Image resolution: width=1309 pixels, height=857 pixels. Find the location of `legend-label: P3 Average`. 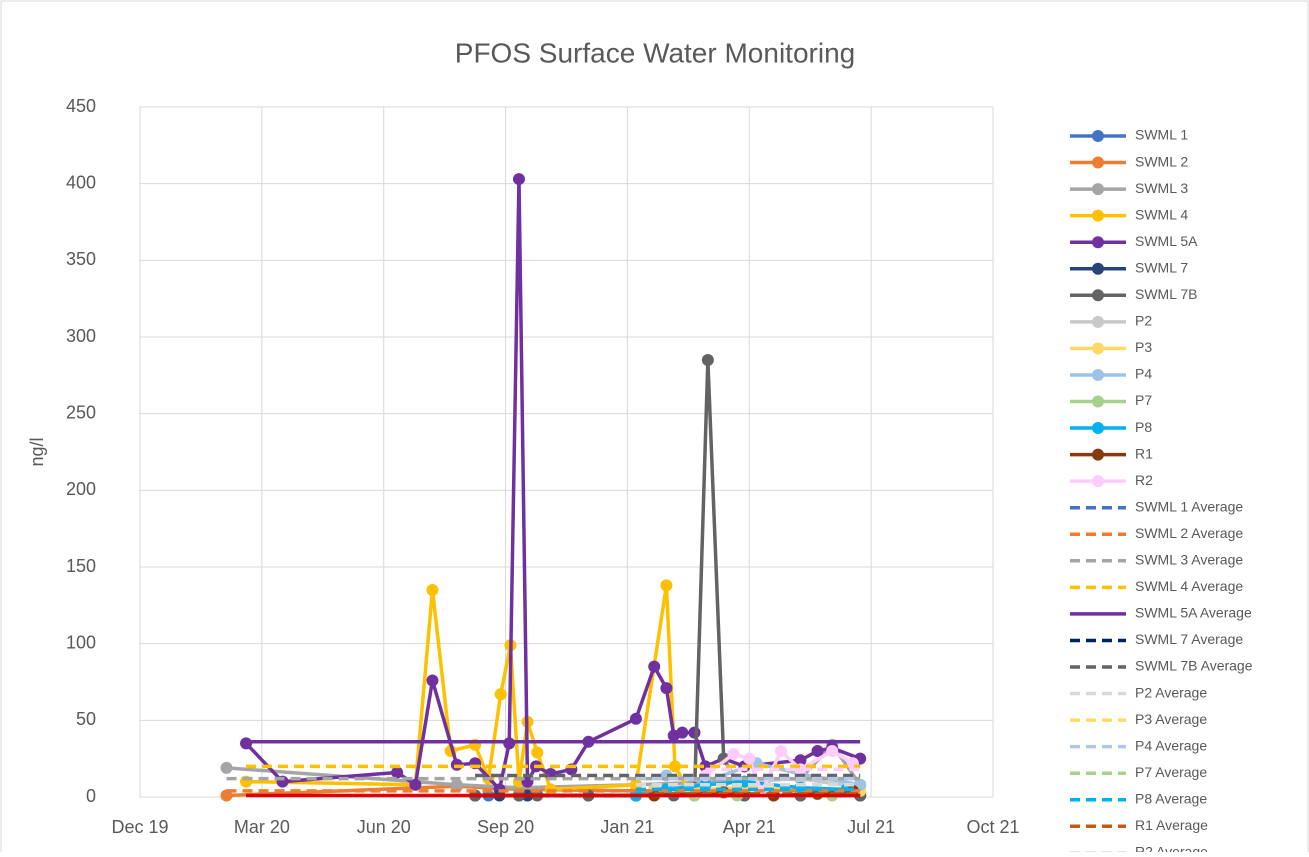

legend-label: P3 Average is located at coordinates (1171, 719).